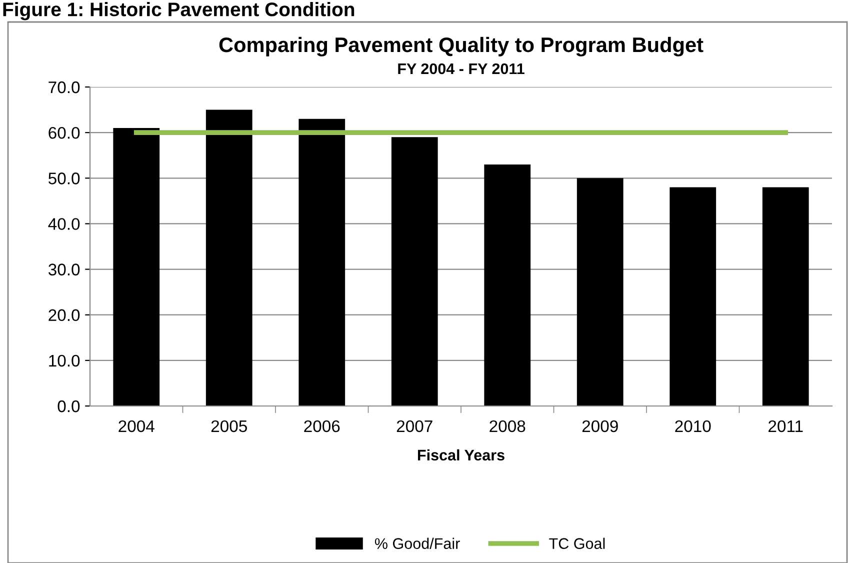  What do you see at coordinates (64, 224) in the screenshot?
I see `y-tick-label: 40.0` at bounding box center [64, 224].